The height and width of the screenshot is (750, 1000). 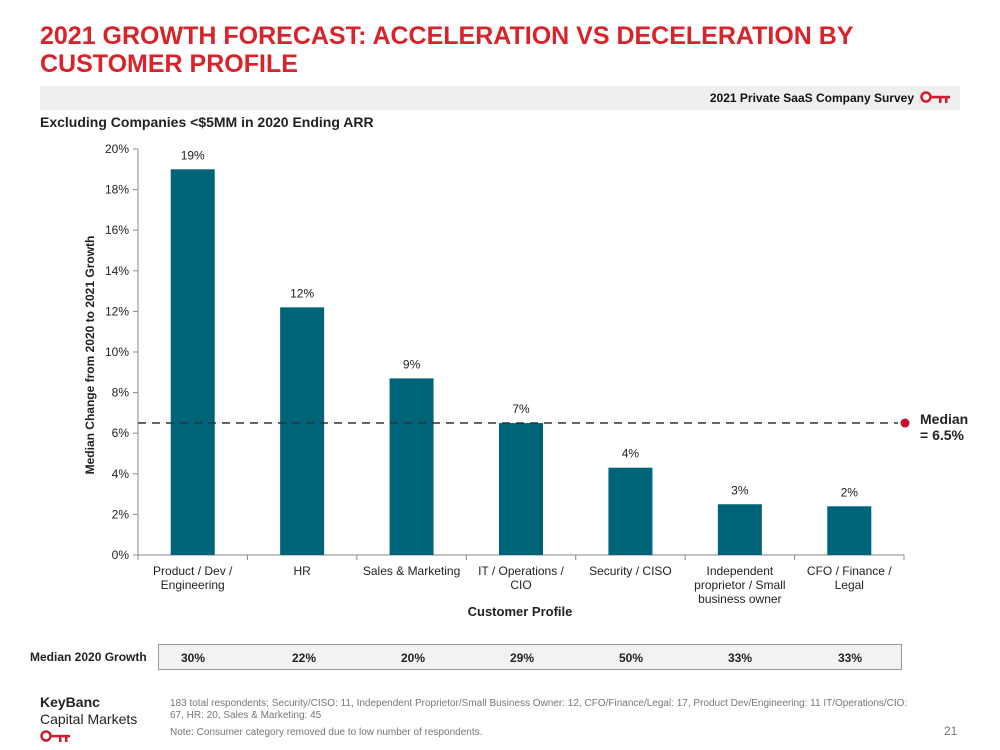 What do you see at coordinates (944, 419) in the screenshot?
I see `median-label-line1: Median` at bounding box center [944, 419].